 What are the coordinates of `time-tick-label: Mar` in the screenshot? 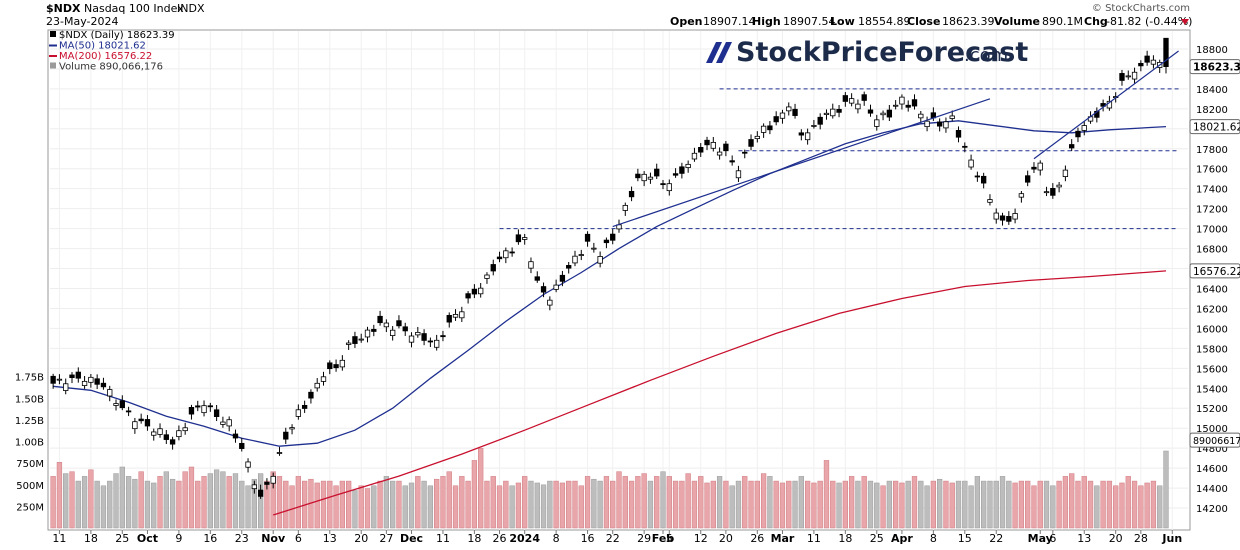 It's located at (783, 538).